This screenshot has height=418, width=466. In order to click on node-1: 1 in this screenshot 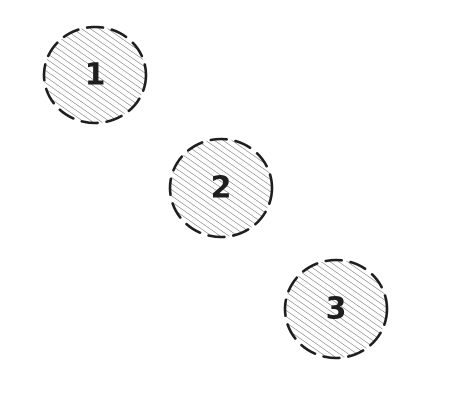, I will do `click(95, 75)`.